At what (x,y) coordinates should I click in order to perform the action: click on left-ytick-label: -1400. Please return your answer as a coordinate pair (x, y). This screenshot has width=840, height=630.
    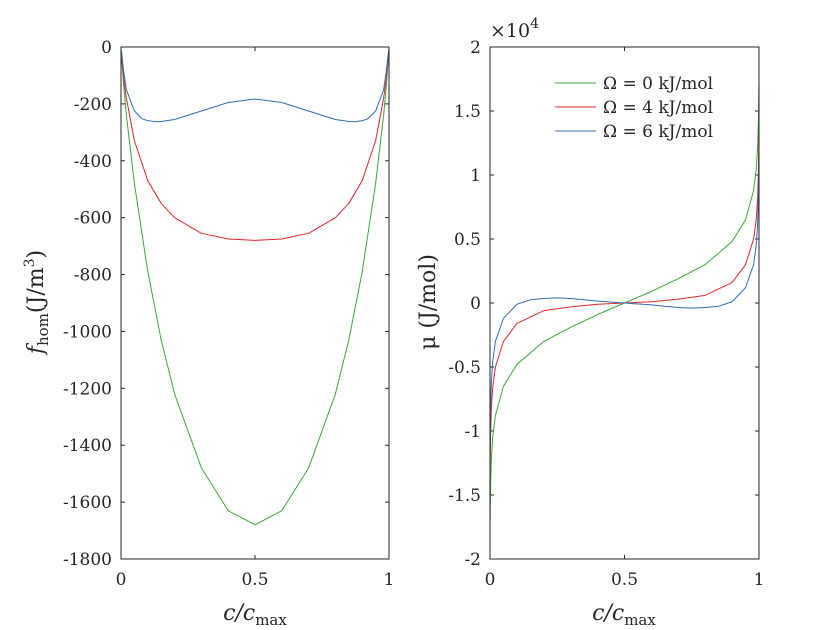
    Looking at the image, I should click on (87, 446).